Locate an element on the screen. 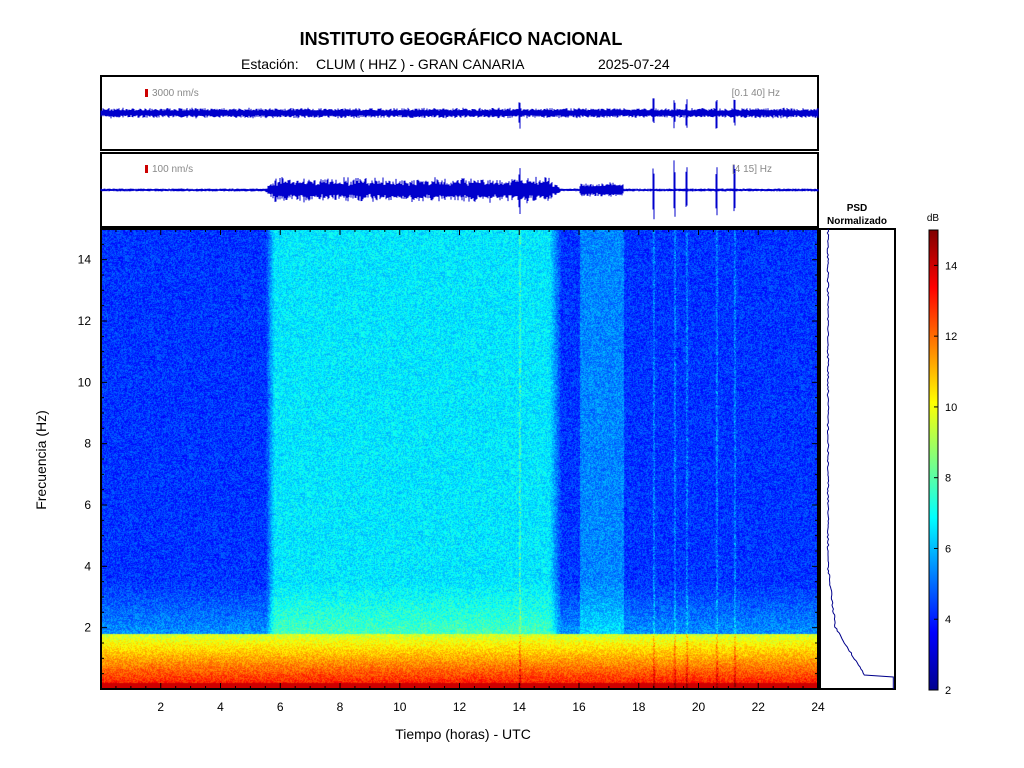 The image size is (1024, 768). colorbar-tick-label: 10 is located at coordinates (951, 408).